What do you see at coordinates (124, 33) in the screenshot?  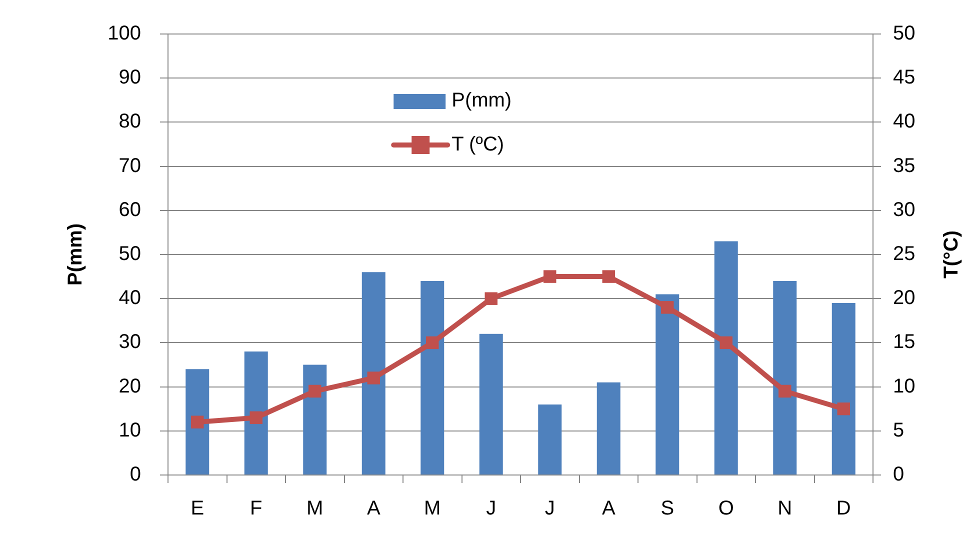 I see `y-tick-label: 100` at bounding box center [124, 33].